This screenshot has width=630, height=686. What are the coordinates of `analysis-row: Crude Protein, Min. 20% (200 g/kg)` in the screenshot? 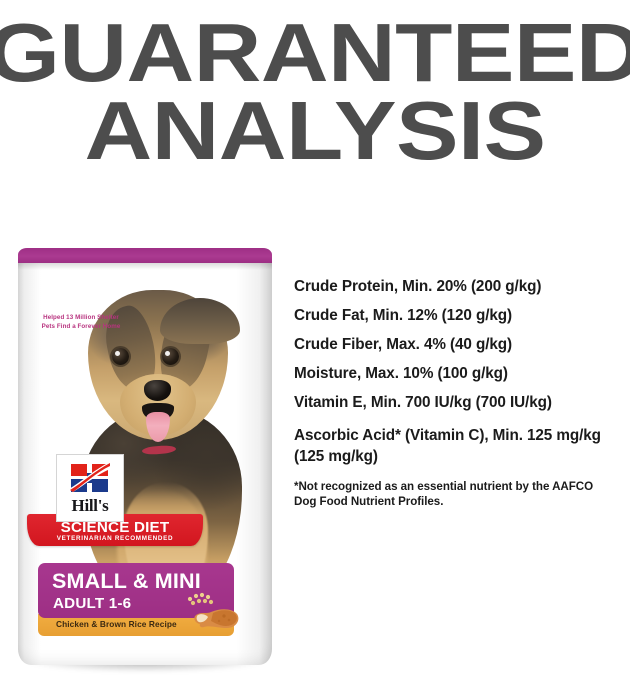 It's located at (418, 286).